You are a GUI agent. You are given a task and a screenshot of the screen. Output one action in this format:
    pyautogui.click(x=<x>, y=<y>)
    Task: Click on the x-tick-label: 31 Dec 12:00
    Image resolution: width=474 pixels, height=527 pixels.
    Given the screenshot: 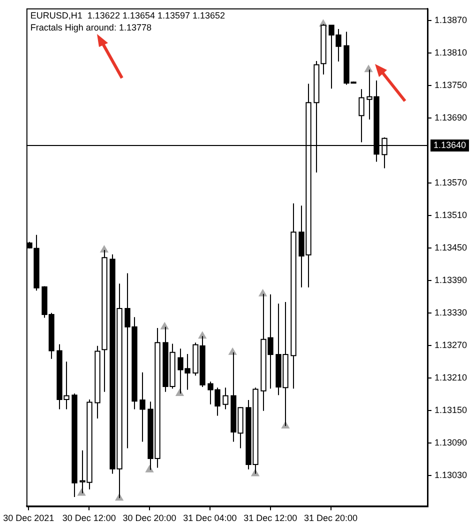 What is the action you would take?
    pyautogui.click(x=271, y=518)
    